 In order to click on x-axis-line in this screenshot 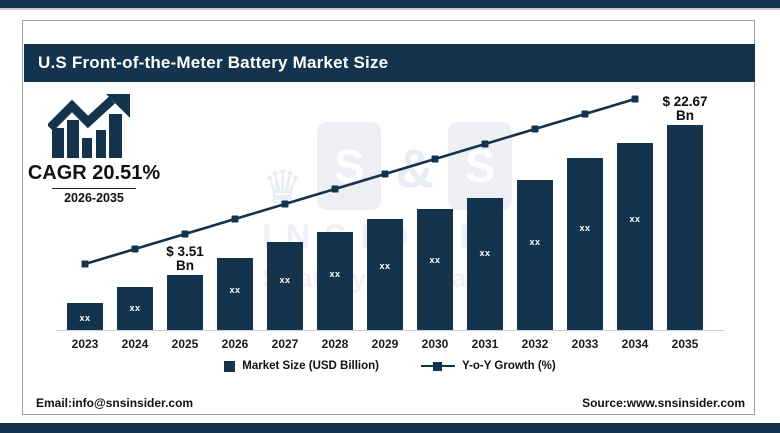, I will do `click(390, 330)`.